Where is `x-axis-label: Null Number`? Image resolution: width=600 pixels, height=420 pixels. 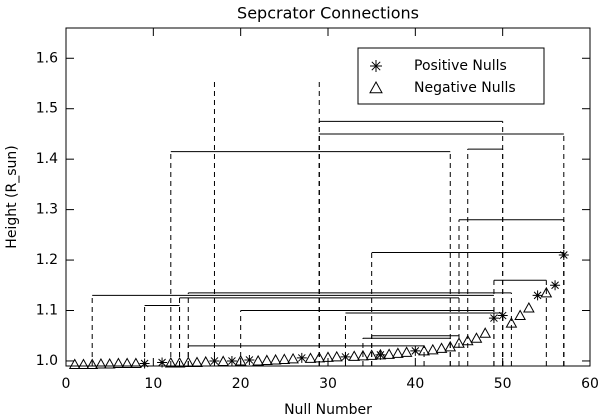 x-axis-label: Null Number is located at coordinates (328, 410).